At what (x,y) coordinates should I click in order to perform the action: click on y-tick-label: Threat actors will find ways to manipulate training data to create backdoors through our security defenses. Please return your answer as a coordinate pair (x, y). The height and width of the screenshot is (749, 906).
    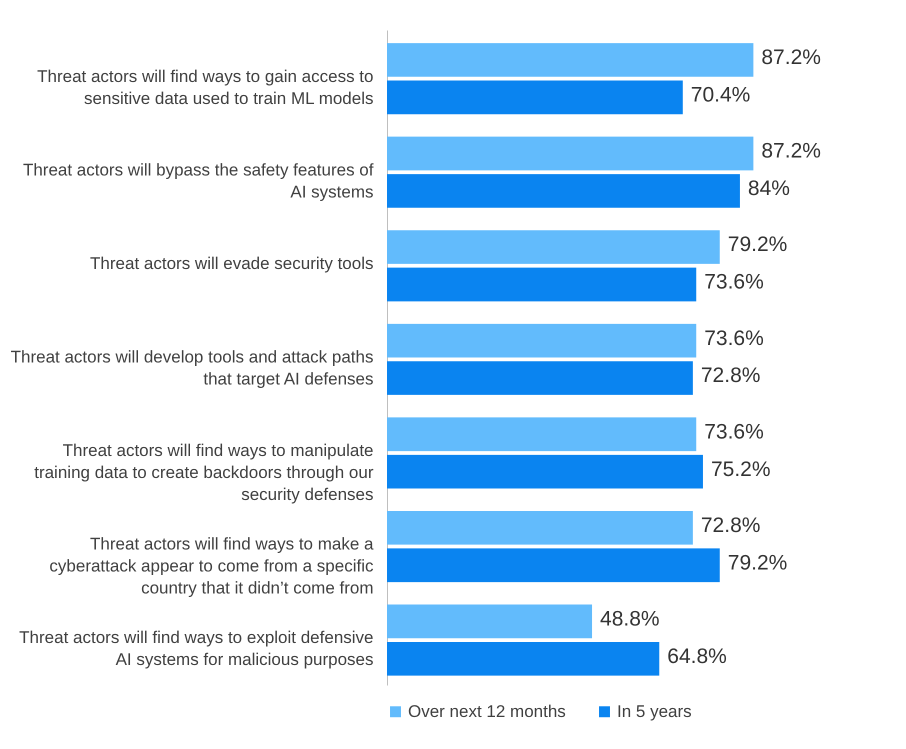
    Looking at the image, I should click on (204, 472).